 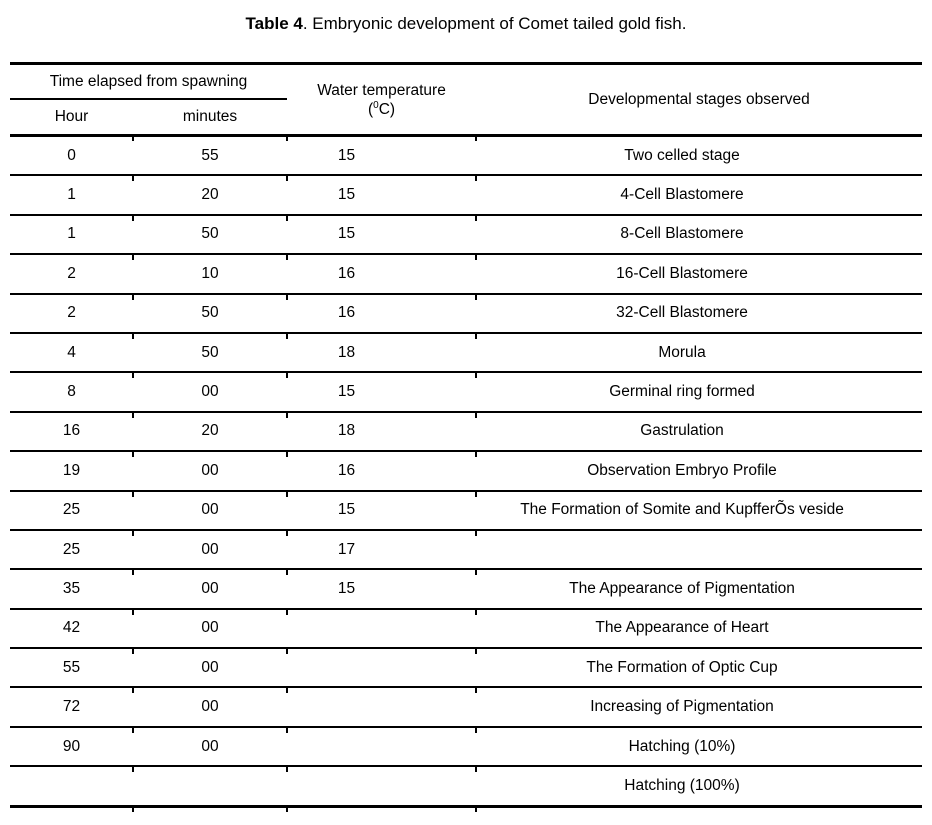 What do you see at coordinates (381, 552) in the screenshot?
I see `cell-temp: 17` at bounding box center [381, 552].